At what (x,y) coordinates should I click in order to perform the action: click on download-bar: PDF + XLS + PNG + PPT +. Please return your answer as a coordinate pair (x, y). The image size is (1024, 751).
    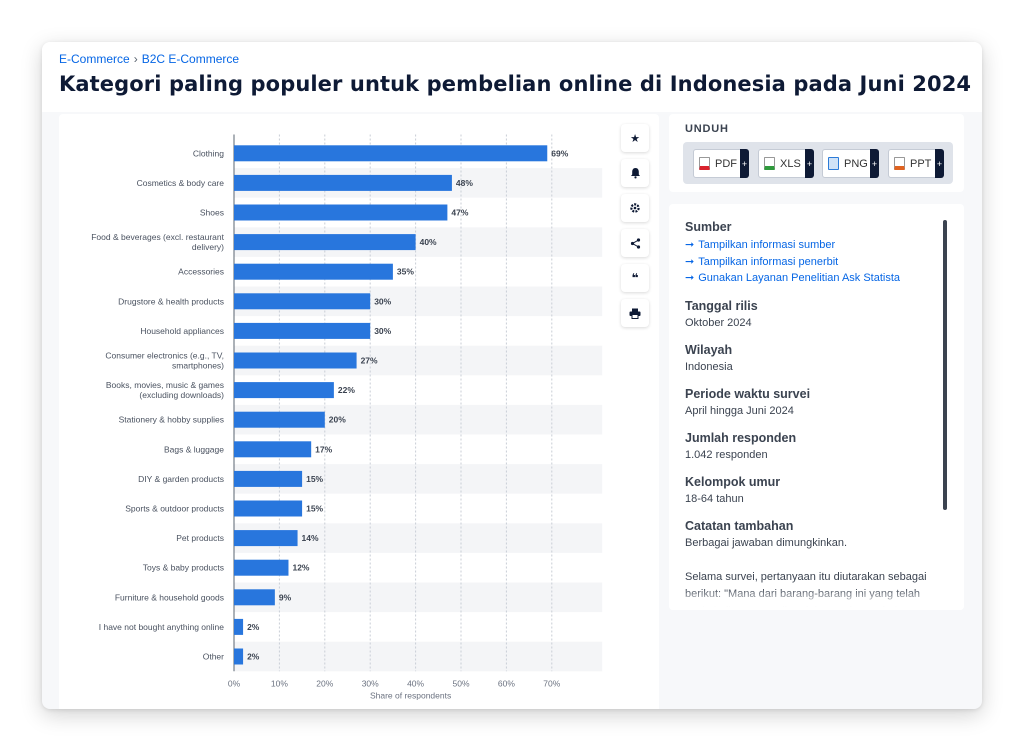
    Looking at the image, I should click on (818, 163).